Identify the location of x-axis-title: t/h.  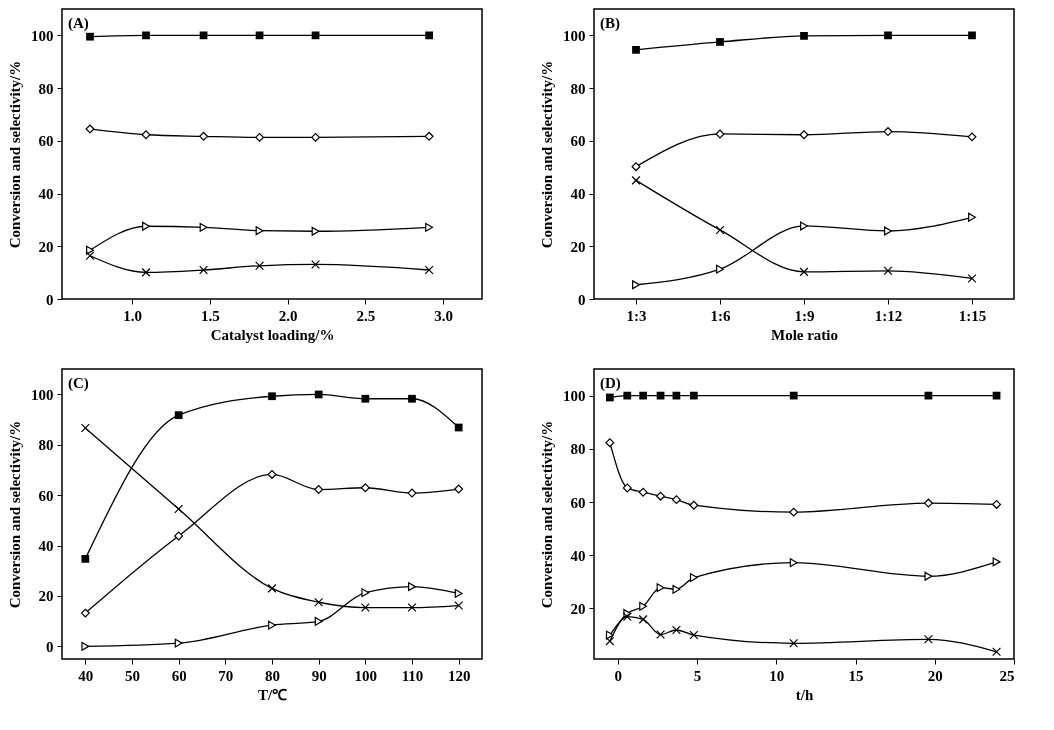
(804, 694).